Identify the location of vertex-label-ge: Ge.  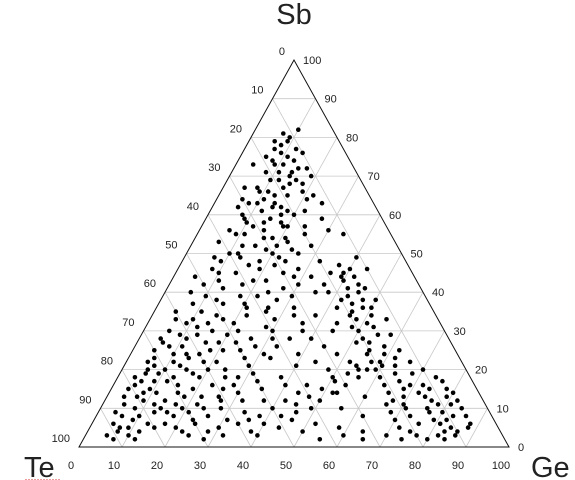
(550, 466).